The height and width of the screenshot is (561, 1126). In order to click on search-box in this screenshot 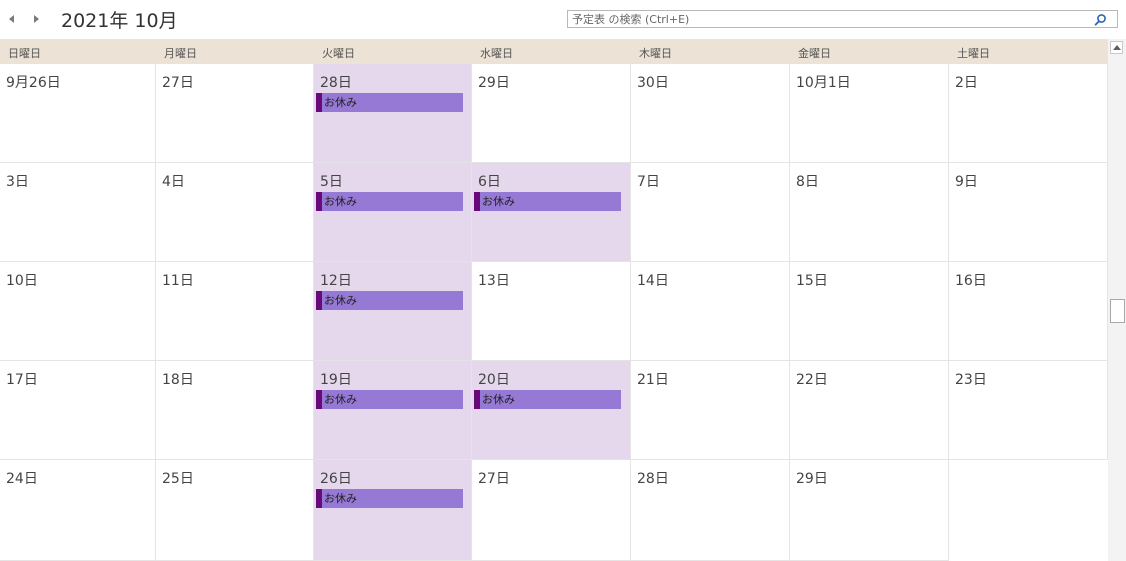, I will do `click(842, 19)`.